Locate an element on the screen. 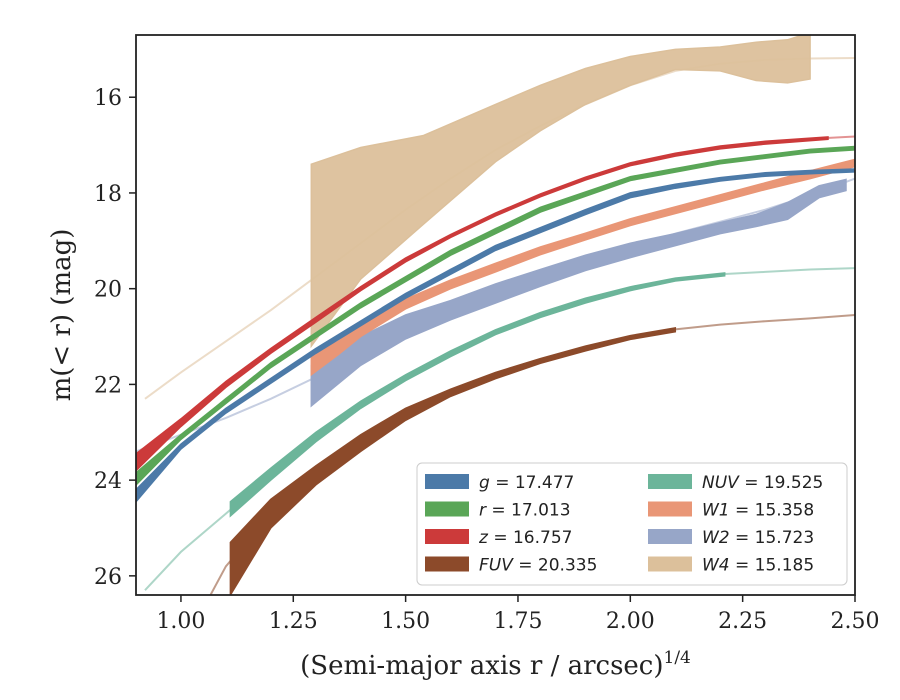  legend-label-fuv: FUV = 20.335 is located at coordinates (538, 566).